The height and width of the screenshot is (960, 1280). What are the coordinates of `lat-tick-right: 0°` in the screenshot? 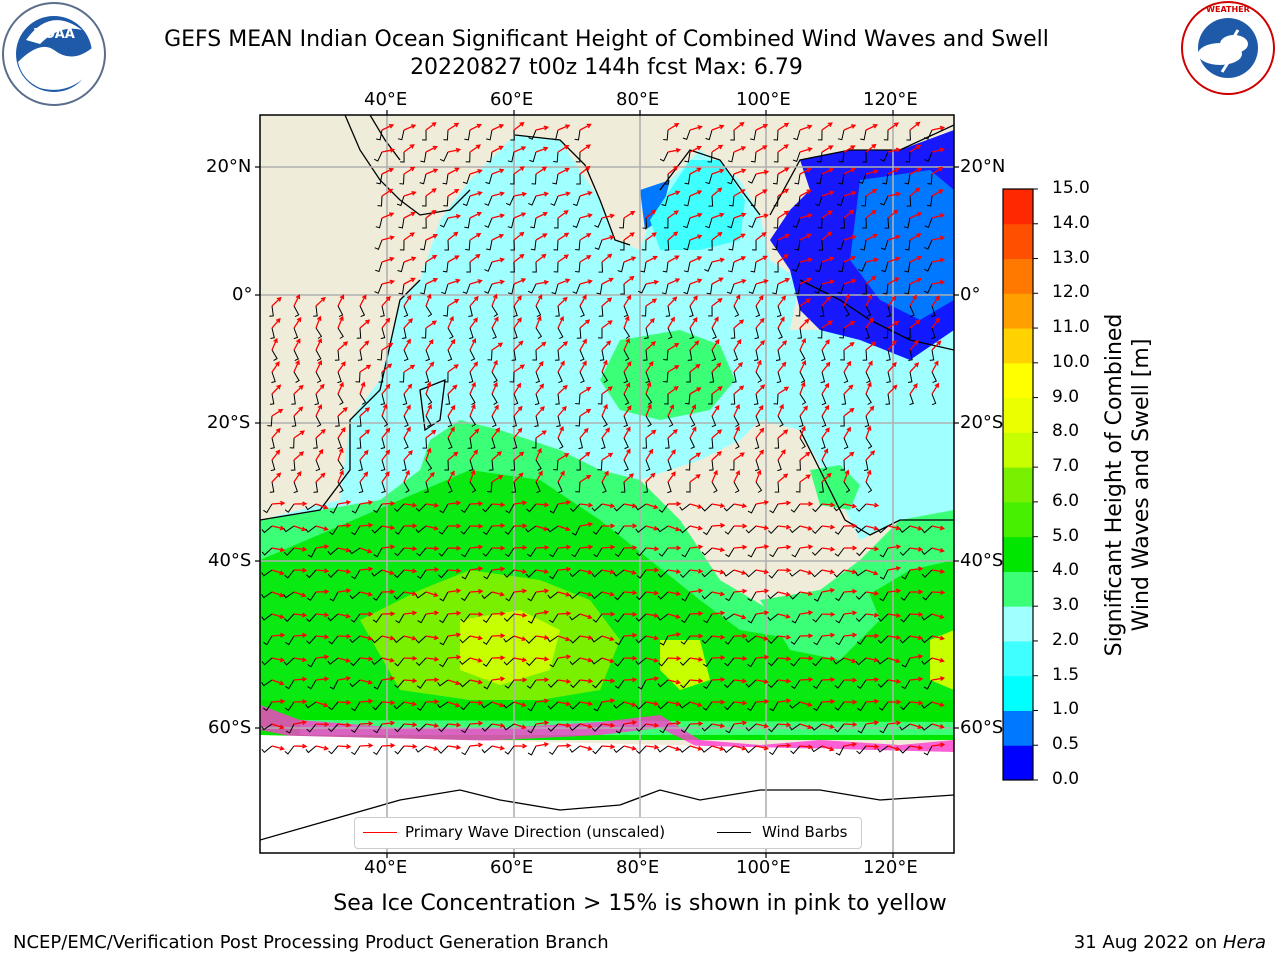 It's located at (970, 294).